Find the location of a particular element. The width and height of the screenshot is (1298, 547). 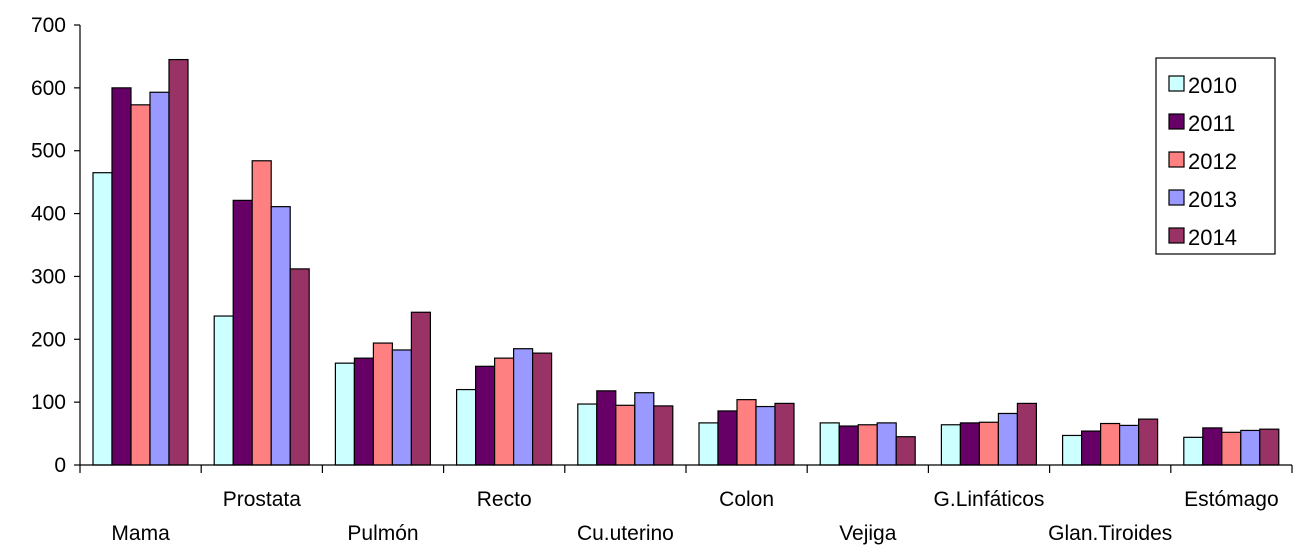

category-label: Recto is located at coordinates (504, 499).